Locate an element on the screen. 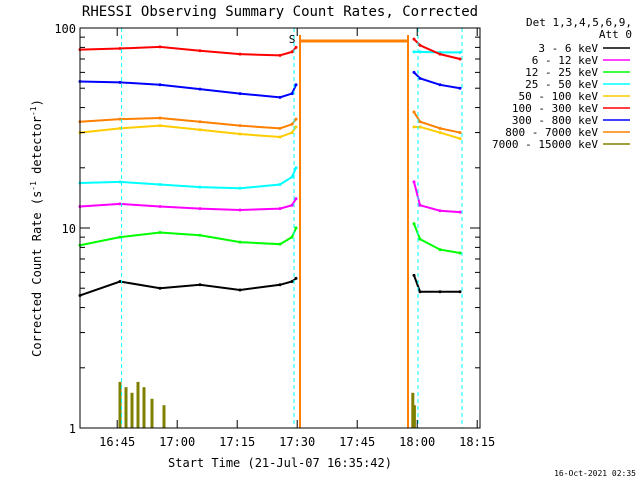 The height and width of the screenshot is (480, 640). x-tick-label-4: 17:45 is located at coordinates (357, 442).